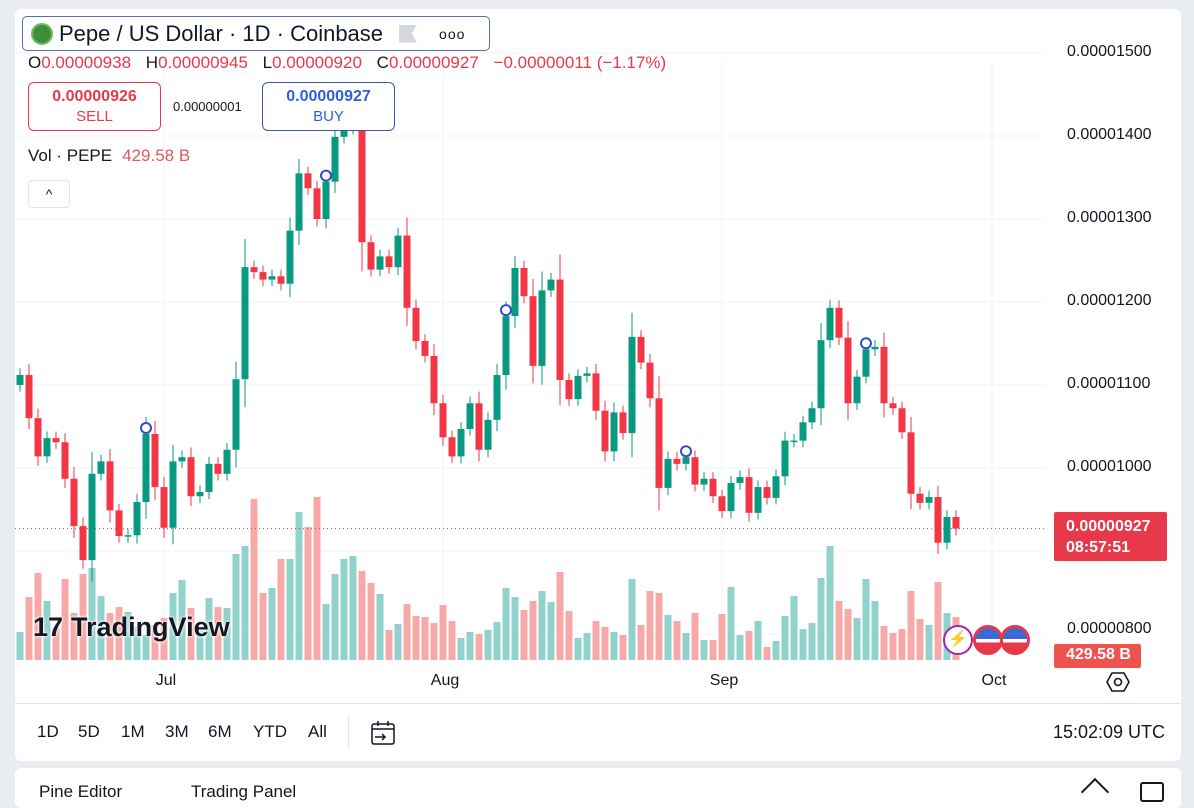 Image resolution: width=1194 pixels, height=808 pixels. What do you see at coordinates (133, 731) in the screenshot?
I see `range-1m-button: 1M` at bounding box center [133, 731].